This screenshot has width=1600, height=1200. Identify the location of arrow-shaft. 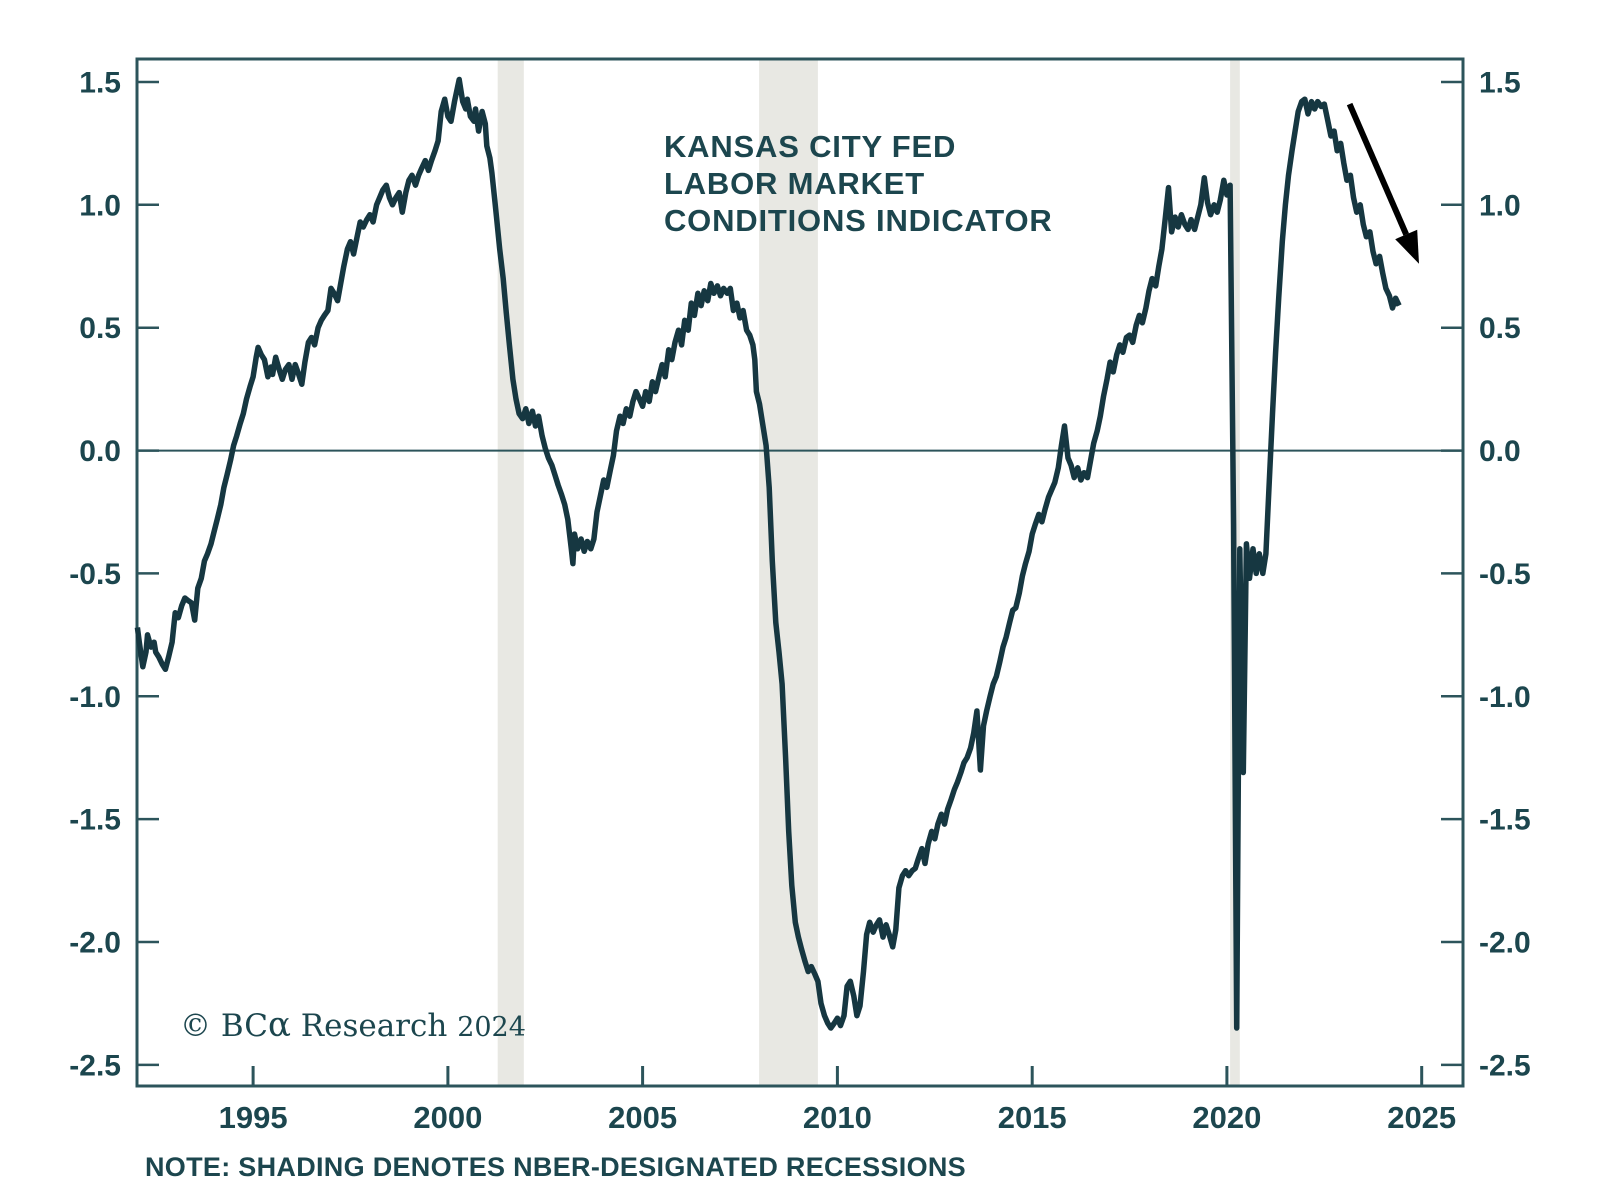
(1377, 169).